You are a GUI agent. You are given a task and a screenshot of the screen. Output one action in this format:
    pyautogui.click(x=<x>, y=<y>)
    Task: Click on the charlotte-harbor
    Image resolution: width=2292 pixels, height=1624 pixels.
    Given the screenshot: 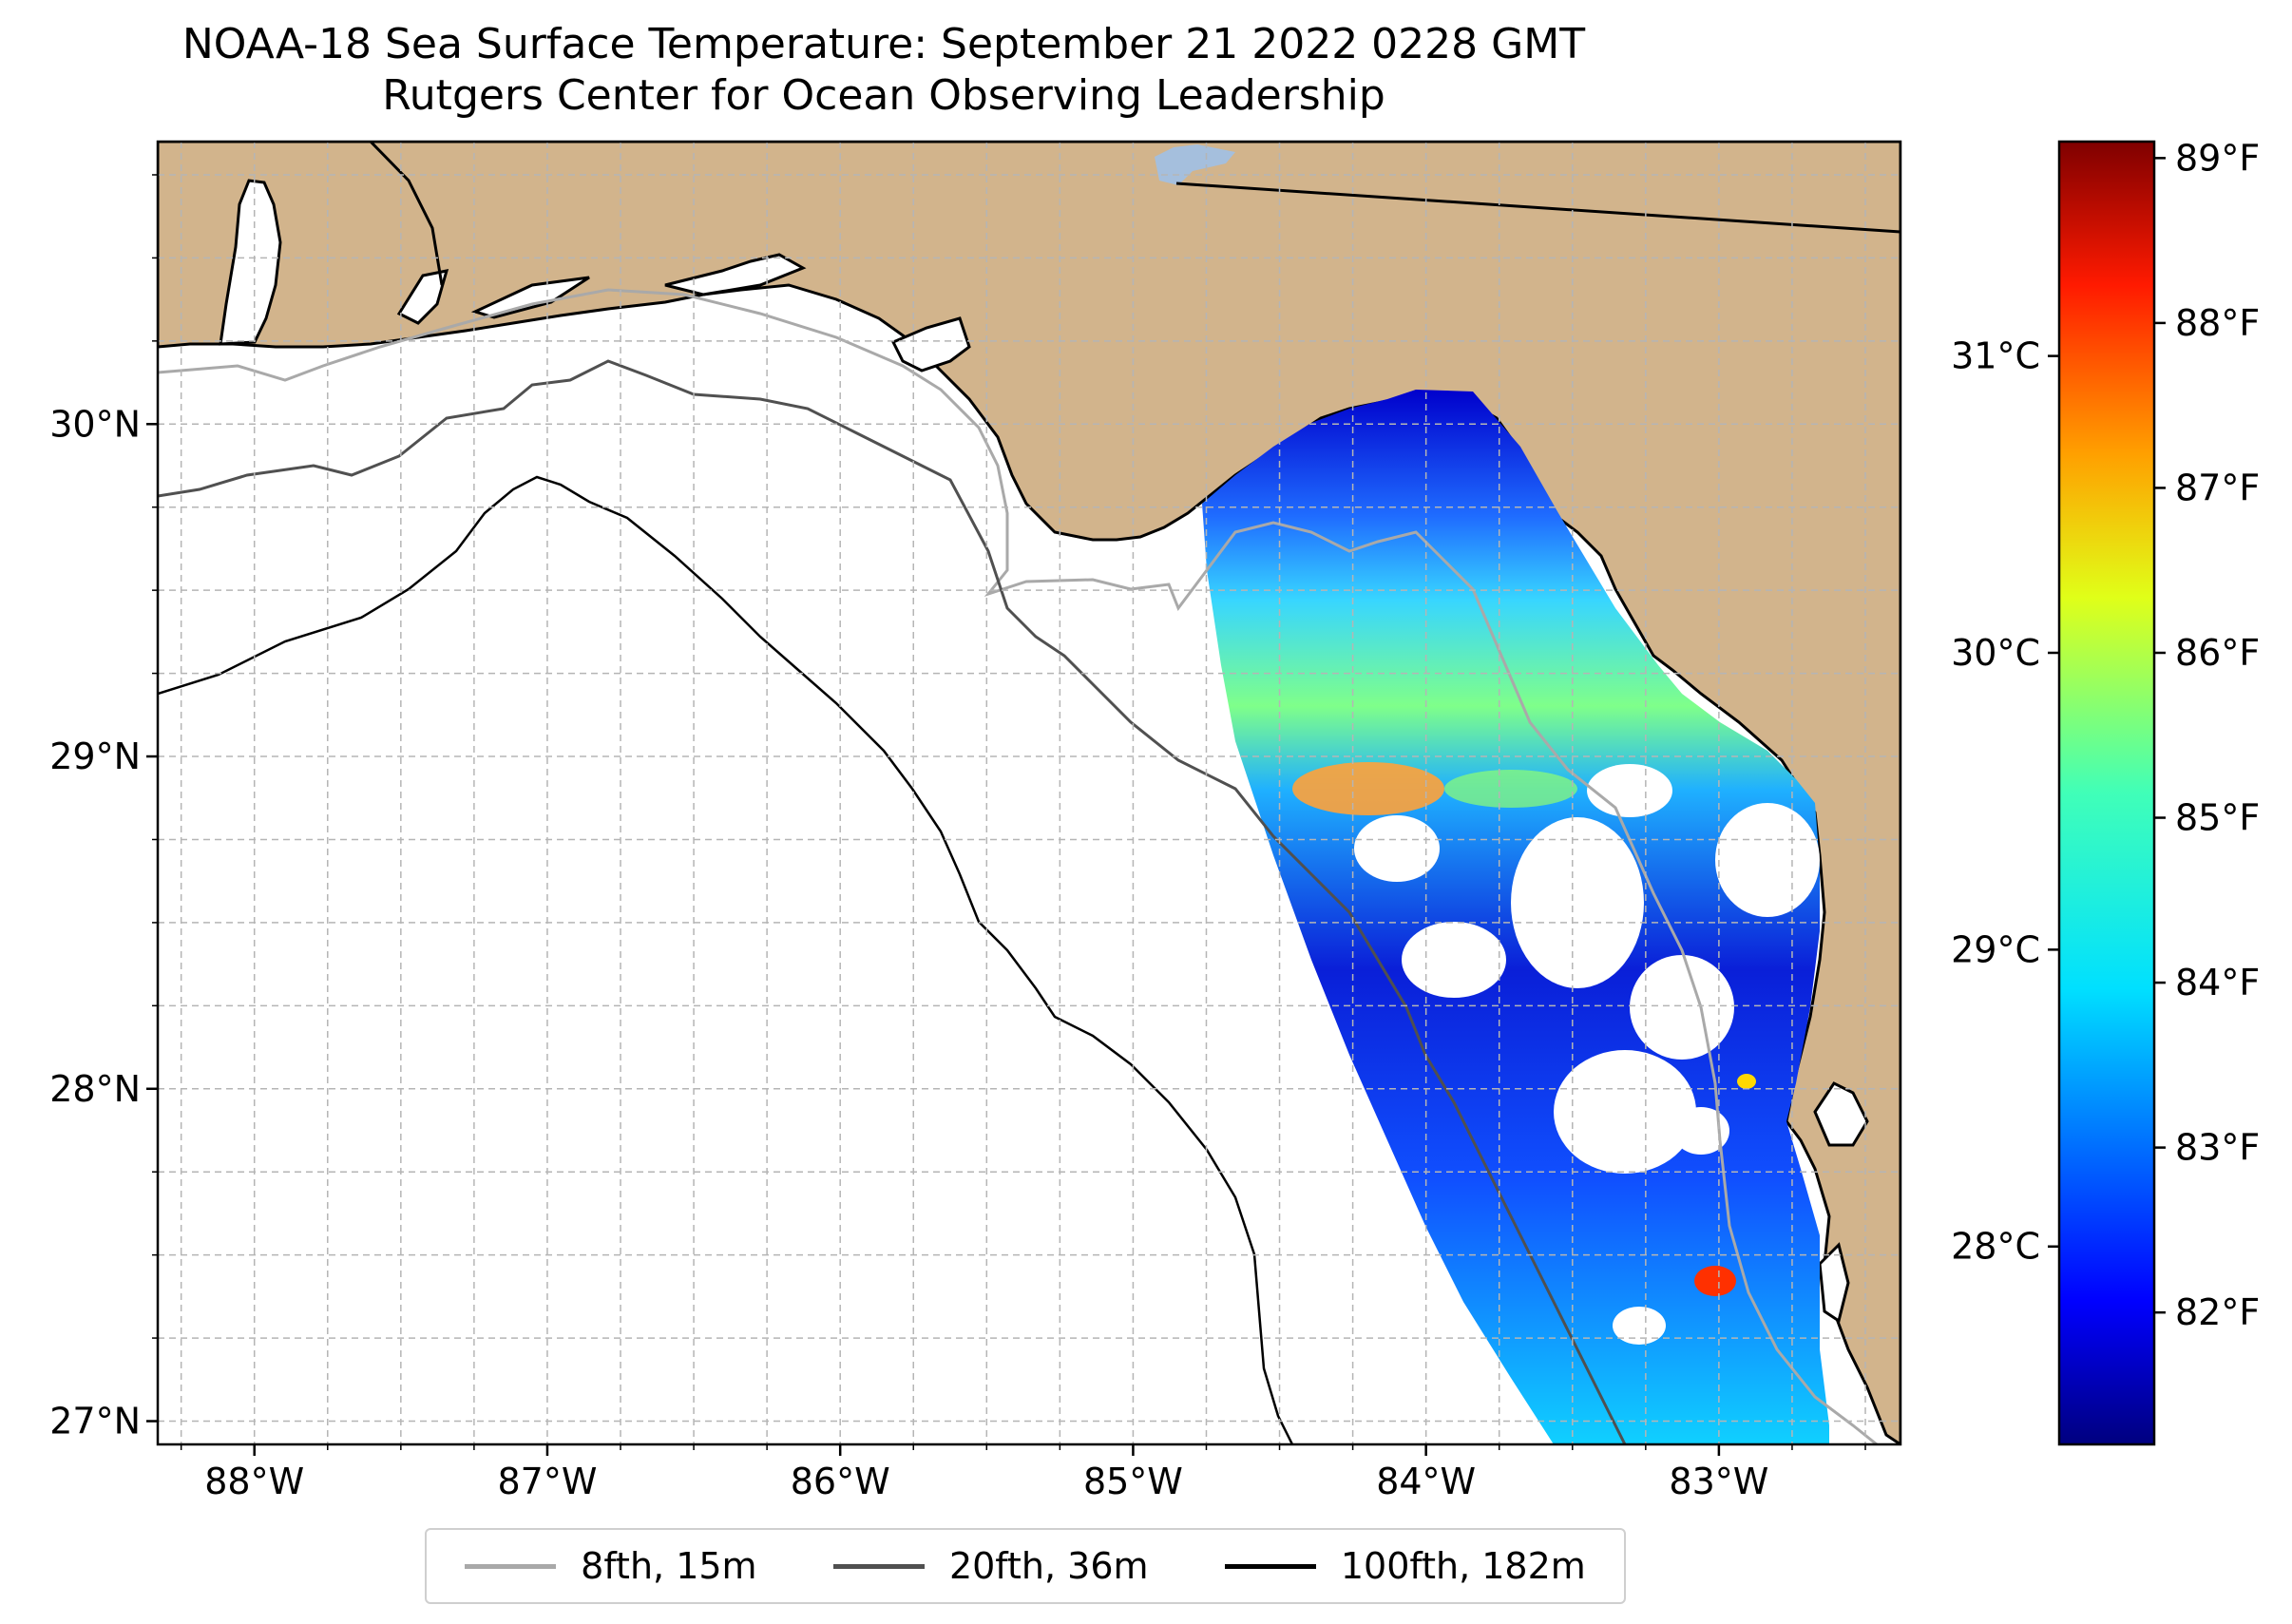 What is the action you would take?
    pyautogui.click(x=1834, y=1283)
    